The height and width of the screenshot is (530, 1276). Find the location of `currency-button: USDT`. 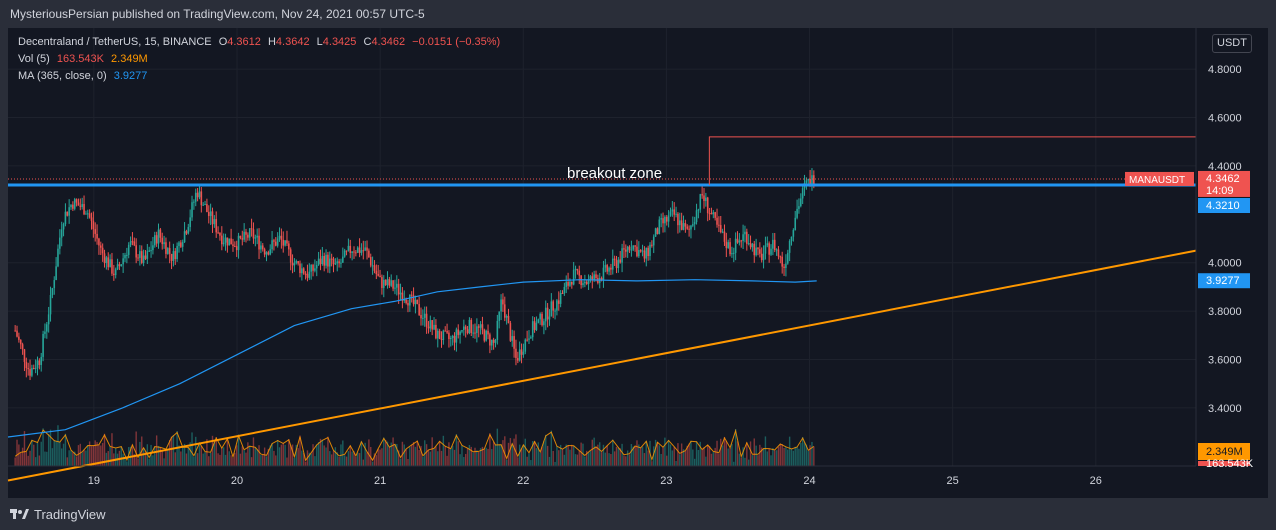

currency-button: USDT is located at coordinates (1232, 43).